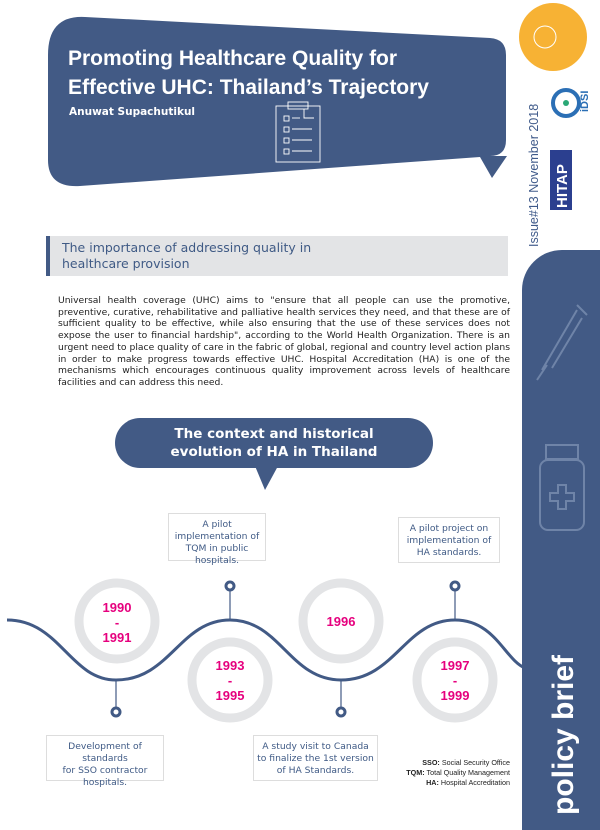  Describe the element at coordinates (562, 342) in the screenshot. I see `syringe-icon` at that location.